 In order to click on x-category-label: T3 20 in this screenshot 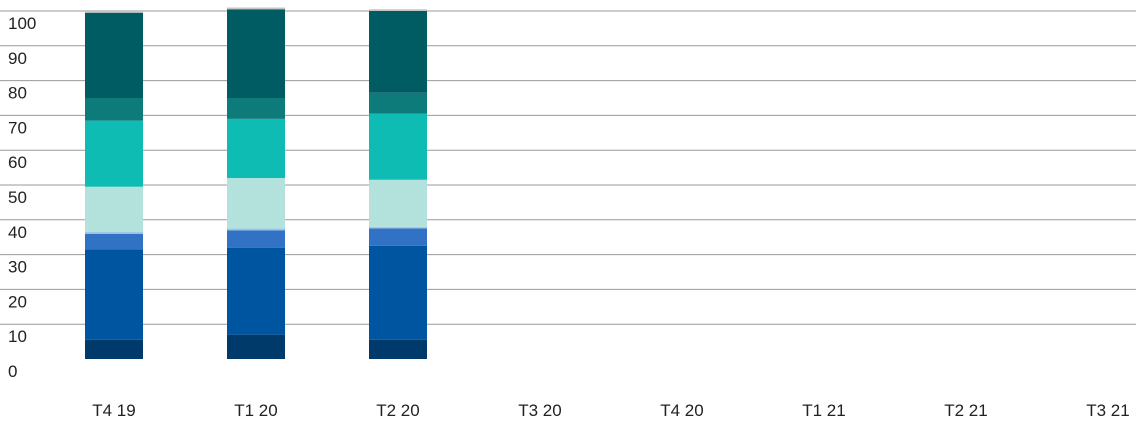, I will do `click(539, 410)`.